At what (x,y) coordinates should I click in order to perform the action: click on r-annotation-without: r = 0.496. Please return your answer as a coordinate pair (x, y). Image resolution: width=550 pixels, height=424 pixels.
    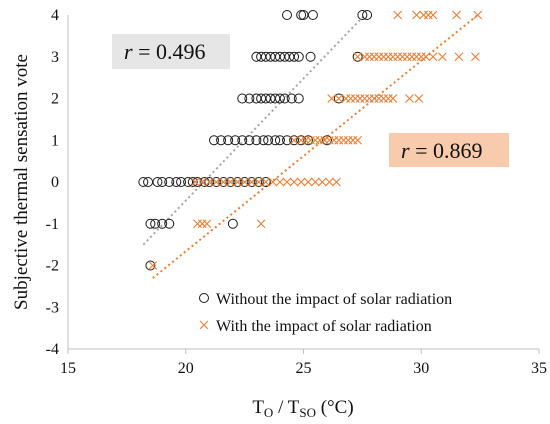
    Looking at the image, I should click on (171, 51).